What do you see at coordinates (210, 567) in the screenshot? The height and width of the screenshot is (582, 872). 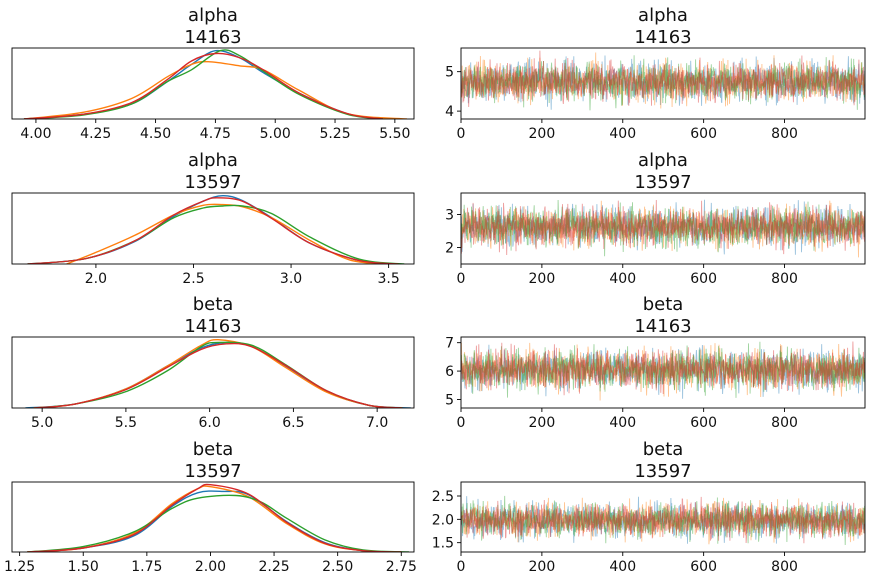 I see `x-tick-label: 2.00` at bounding box center [210, 567].